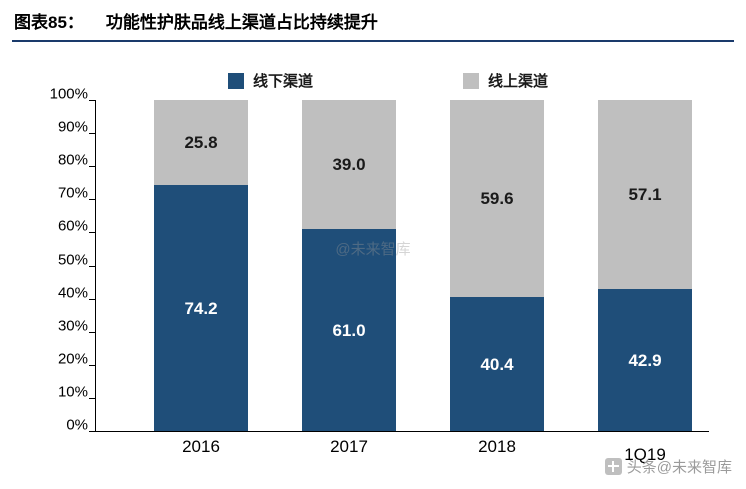 Image resolution: width=746 pixels, height=489 pixels. I want to click on y-tick-60: 60%, so click(72, 226).